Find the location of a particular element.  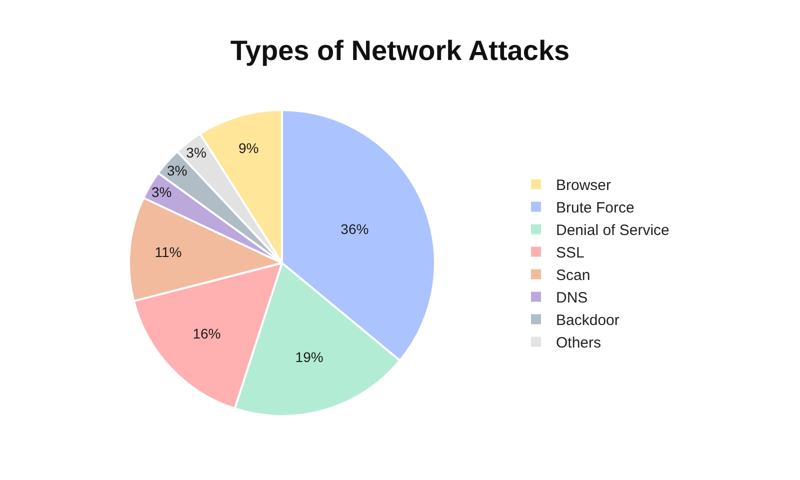

legend-label: Scan is located at coordinates (573, 275).